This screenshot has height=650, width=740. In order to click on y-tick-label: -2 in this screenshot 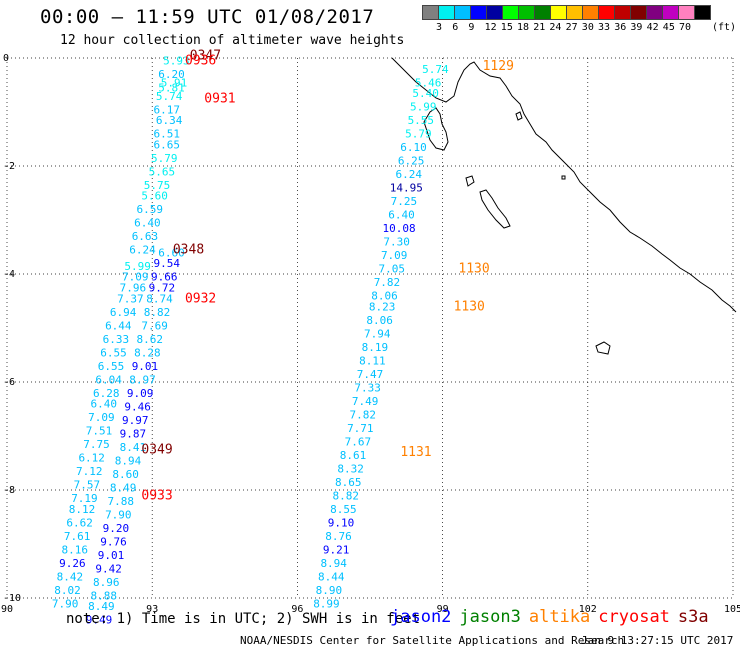, I will do `click(9, 166)`.